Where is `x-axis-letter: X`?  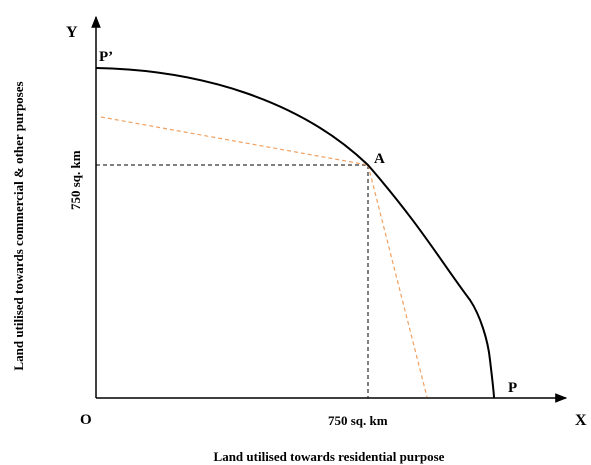 x-axis-letter: X is located at coordinates (581, 420).